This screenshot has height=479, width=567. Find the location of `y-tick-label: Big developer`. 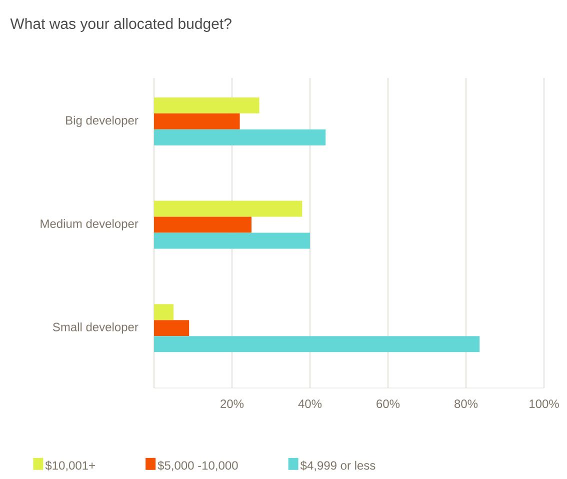

y-tick-label: Big developer is located at coordinates (102, 121).